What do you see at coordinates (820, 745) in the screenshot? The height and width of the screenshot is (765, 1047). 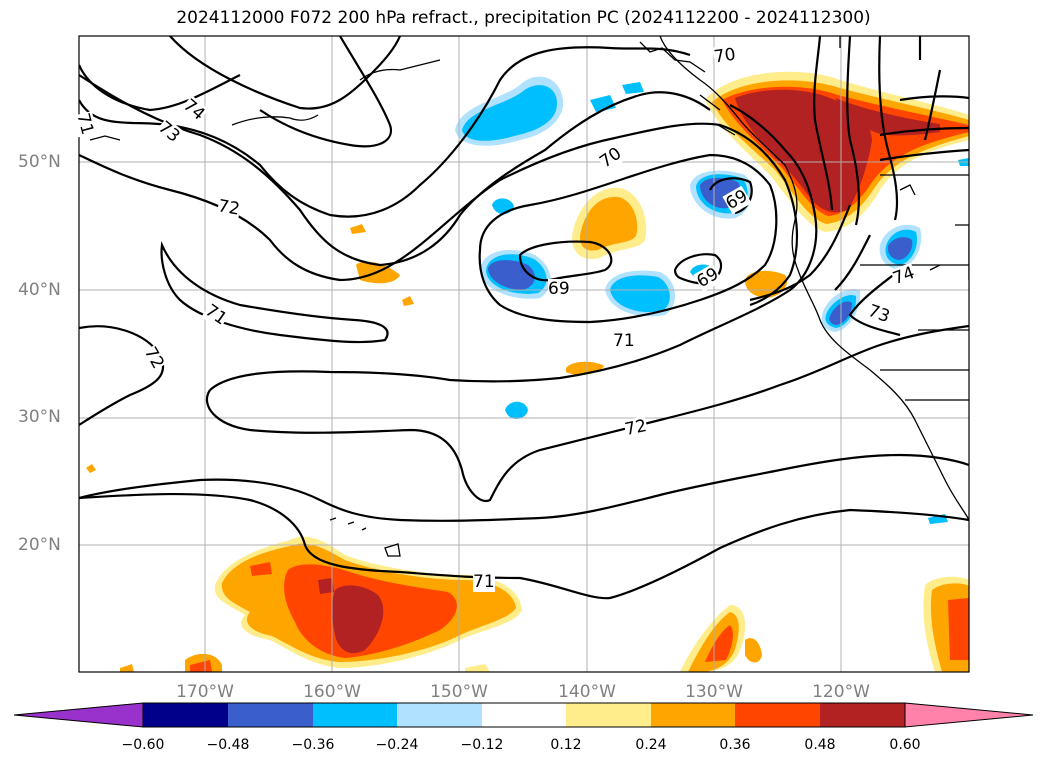 I see `colorbar-tick-label: 0.48` at bounding box center [820, 745].